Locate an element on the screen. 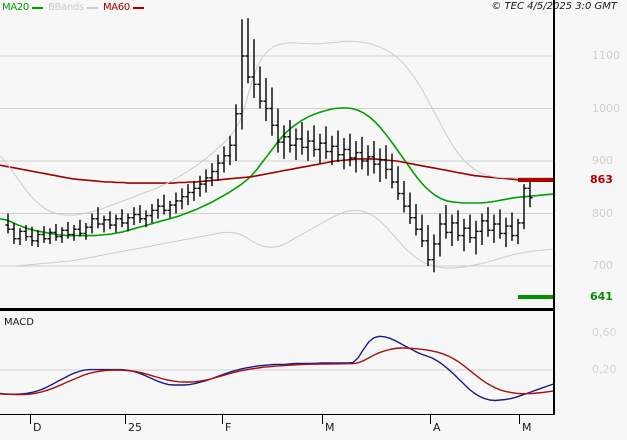 Image resolution: width=627 pixels, height=440 pixels. price-tick-900: 900 is located at coordinates (602, 160).